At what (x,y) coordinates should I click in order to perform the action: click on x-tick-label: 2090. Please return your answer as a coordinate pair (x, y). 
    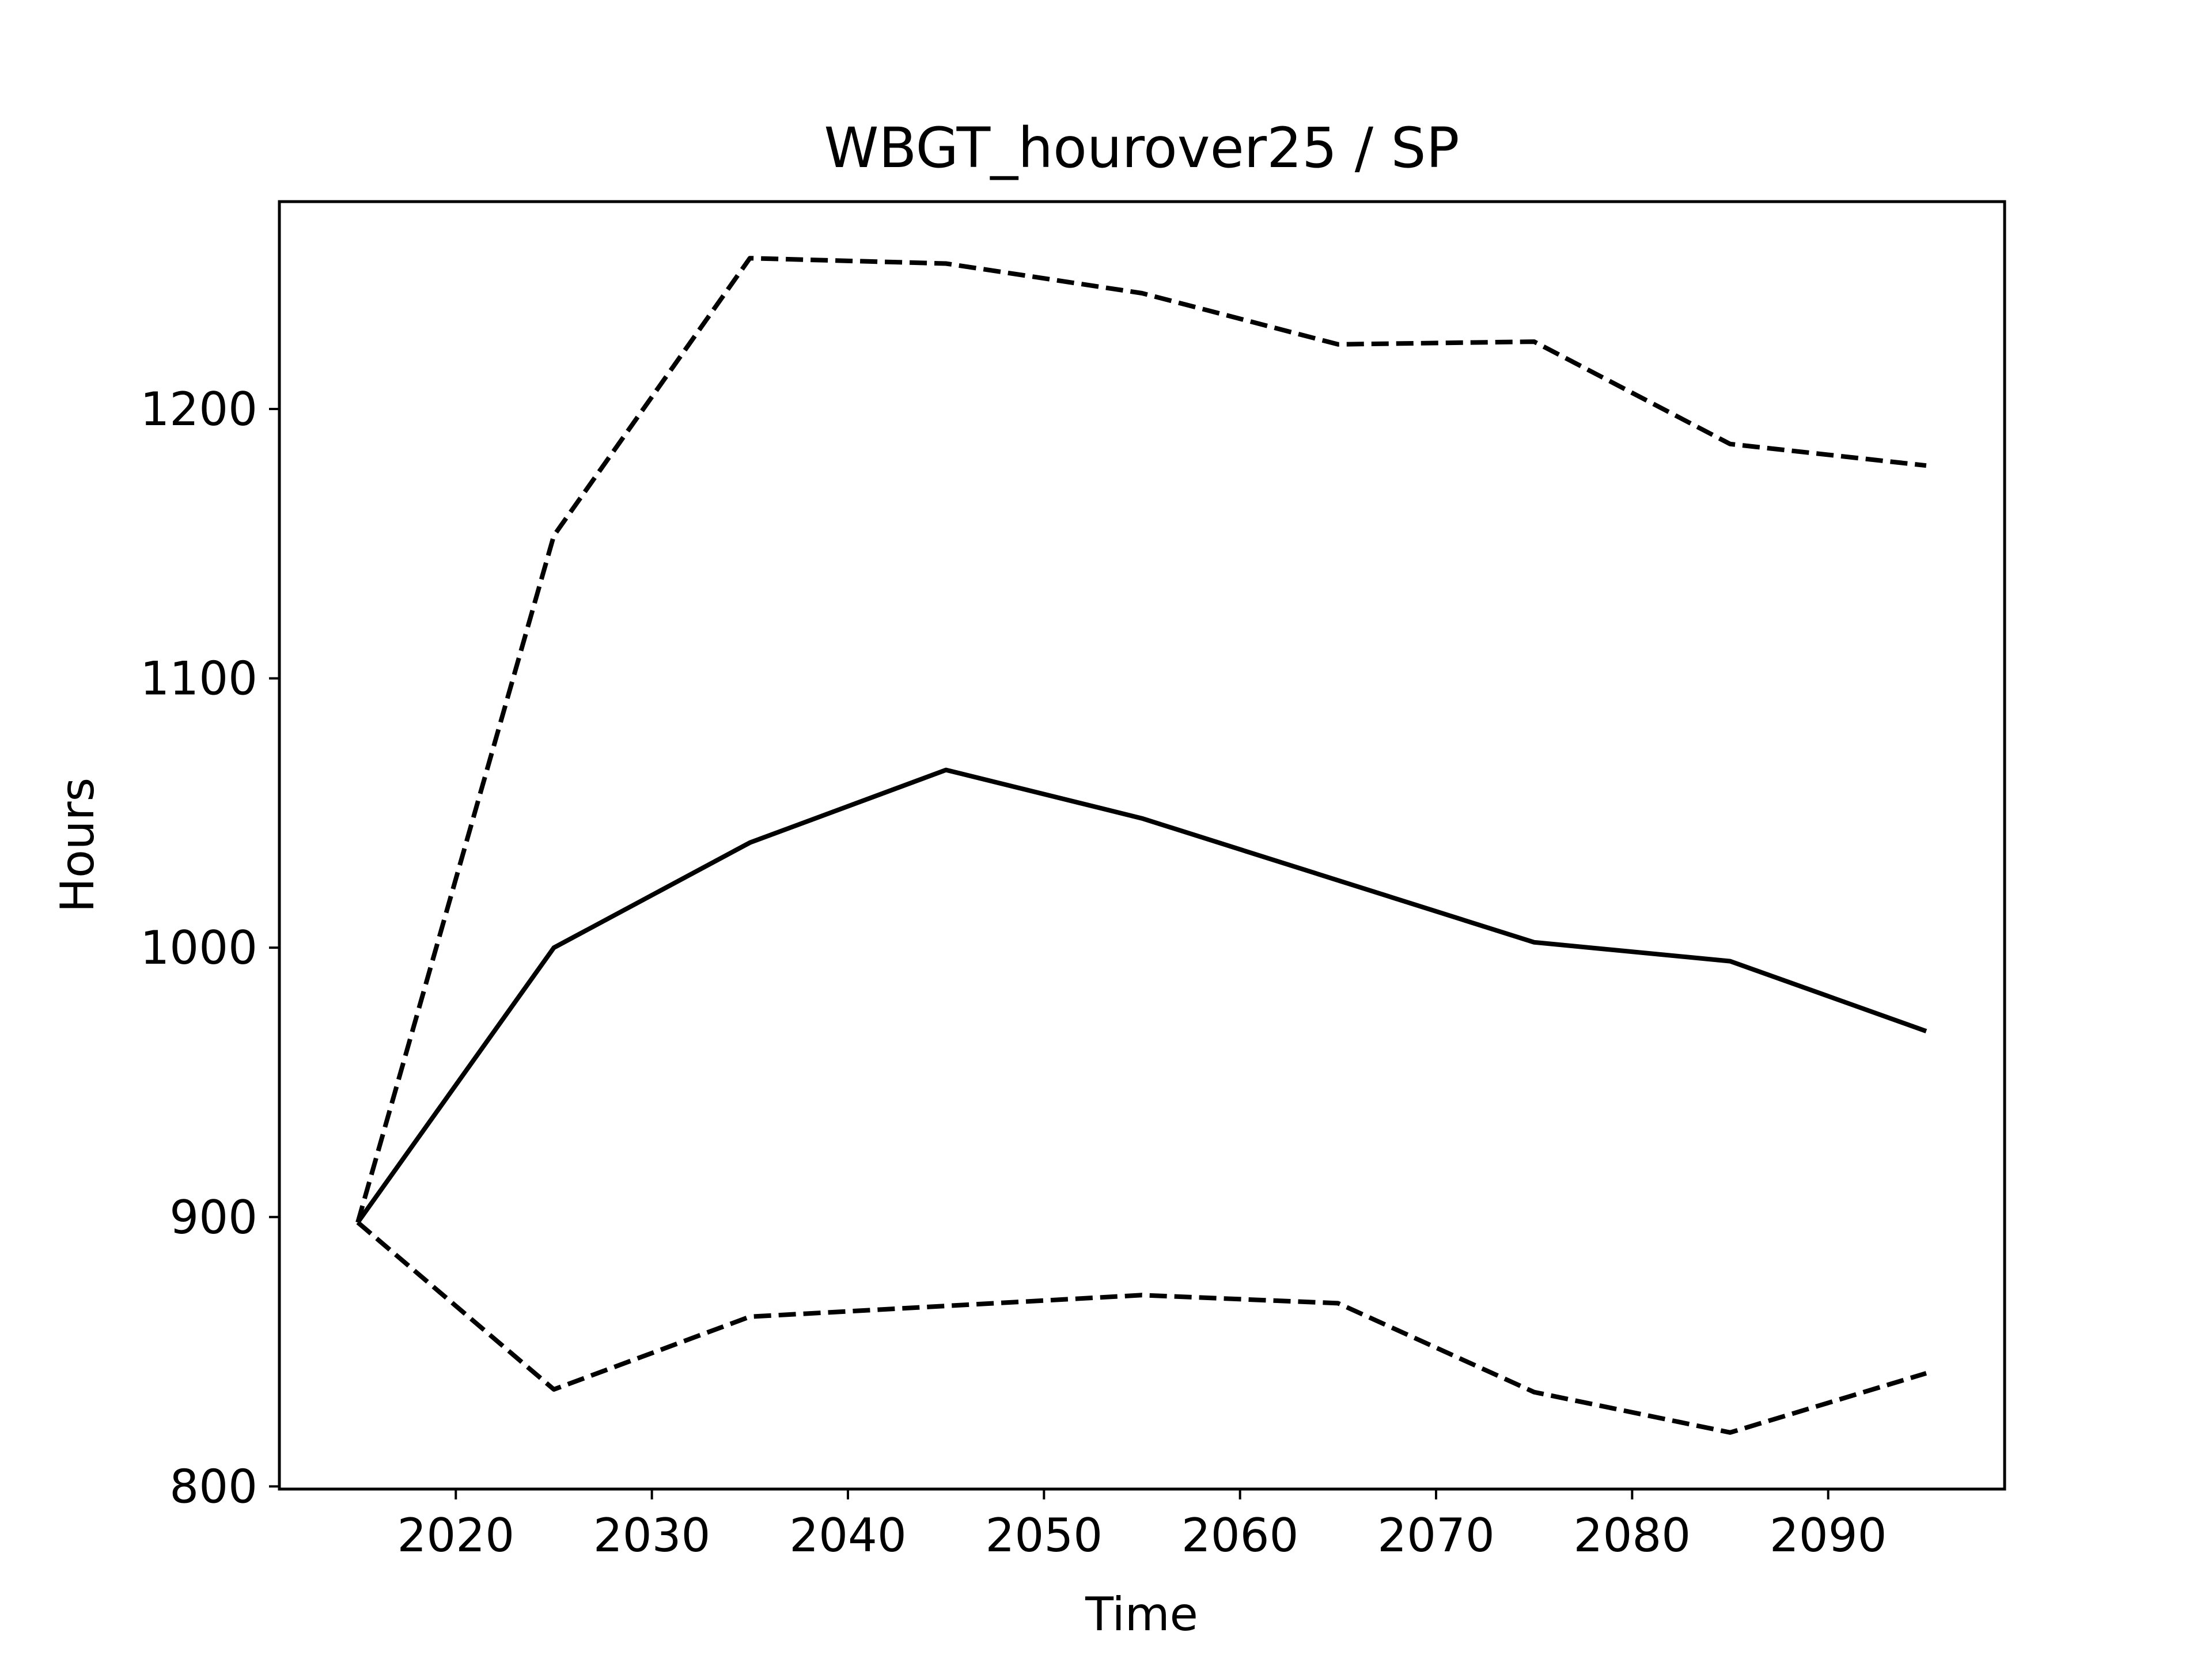
    Looking at the image, I should click on (1828, 1535).